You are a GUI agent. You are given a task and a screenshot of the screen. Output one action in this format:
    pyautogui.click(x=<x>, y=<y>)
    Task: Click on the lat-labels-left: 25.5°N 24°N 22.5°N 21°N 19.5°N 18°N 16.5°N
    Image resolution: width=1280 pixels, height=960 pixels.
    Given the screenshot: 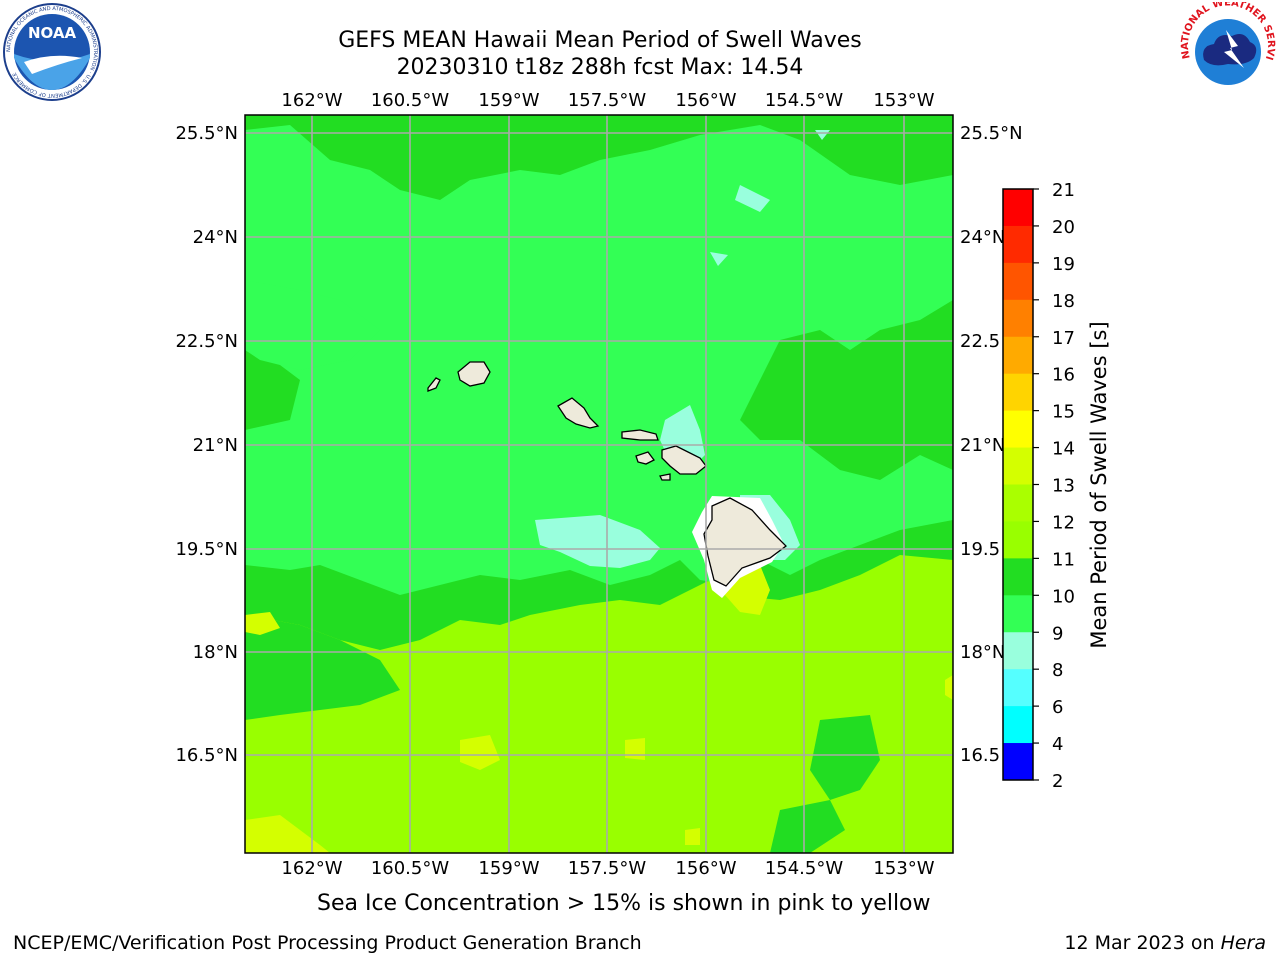 What is the action you would take?
    pyautogui.click(x=206, y=444)
    